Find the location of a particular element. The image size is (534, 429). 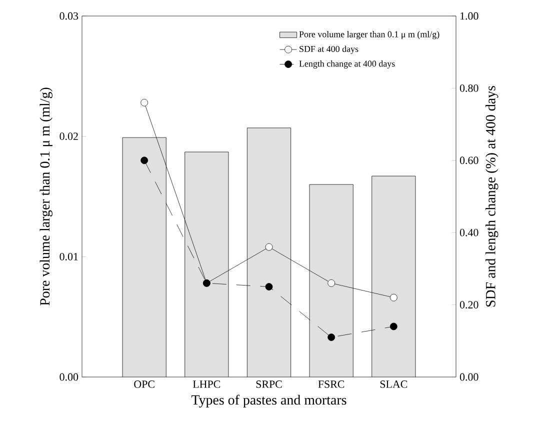

y2-tick-label: 0.20 is located at coordinates (469, 305).